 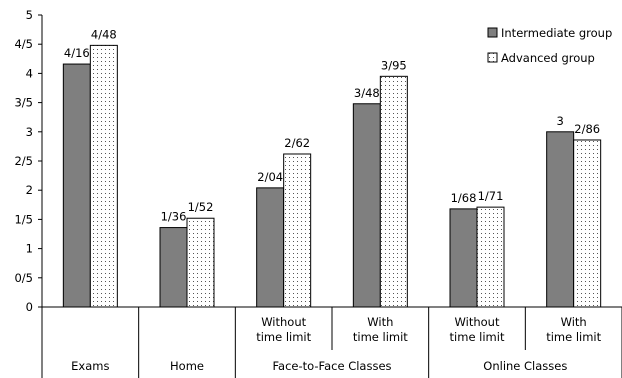 I want to click on data-label: 3/48, so click(x=367, y=93).